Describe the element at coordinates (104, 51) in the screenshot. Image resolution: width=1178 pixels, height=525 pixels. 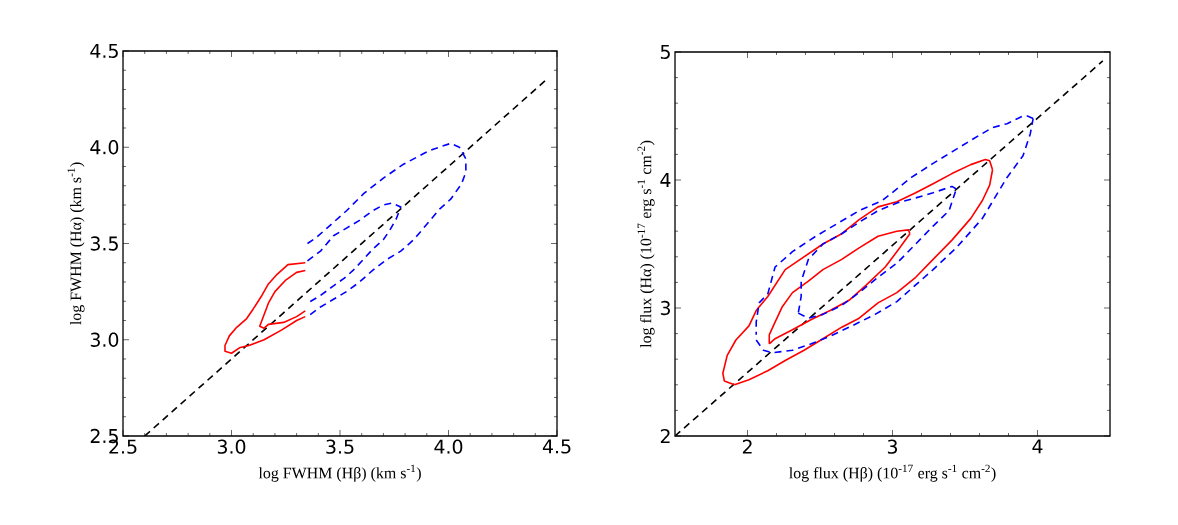
I see `y-tick-label: 4.5` at that location.